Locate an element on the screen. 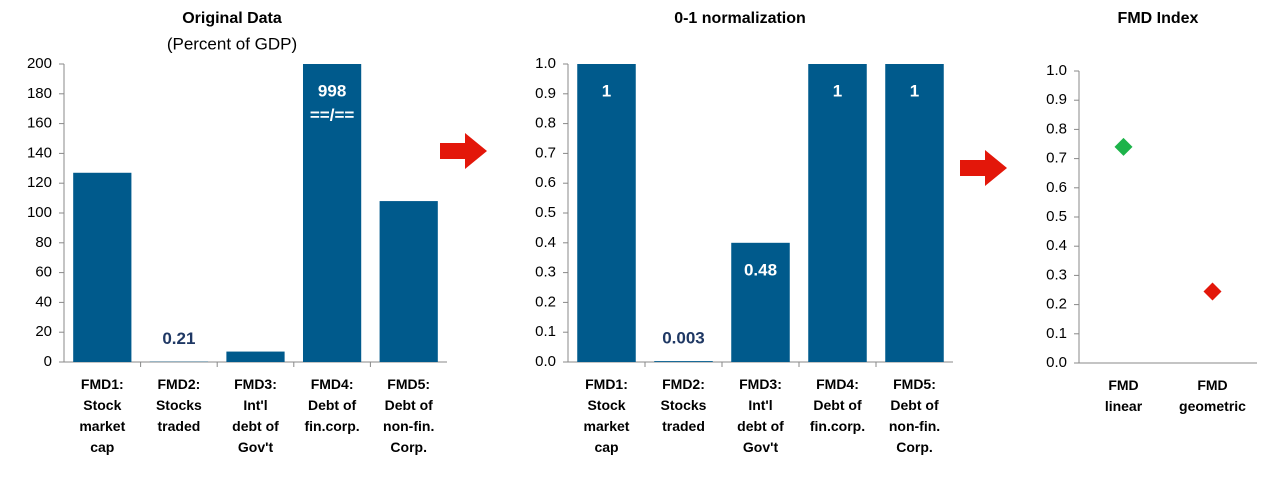 The image size is (1267, 479). data-label: 0.003 is located at coordinates (683, 338).